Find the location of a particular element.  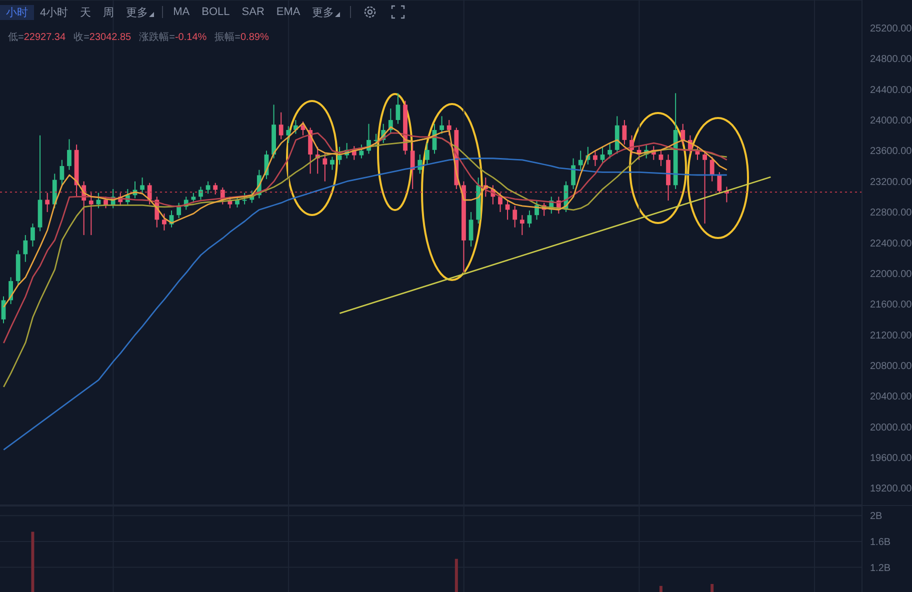

y-tick-label: 22000.00 is located at coordinates (891, 274).